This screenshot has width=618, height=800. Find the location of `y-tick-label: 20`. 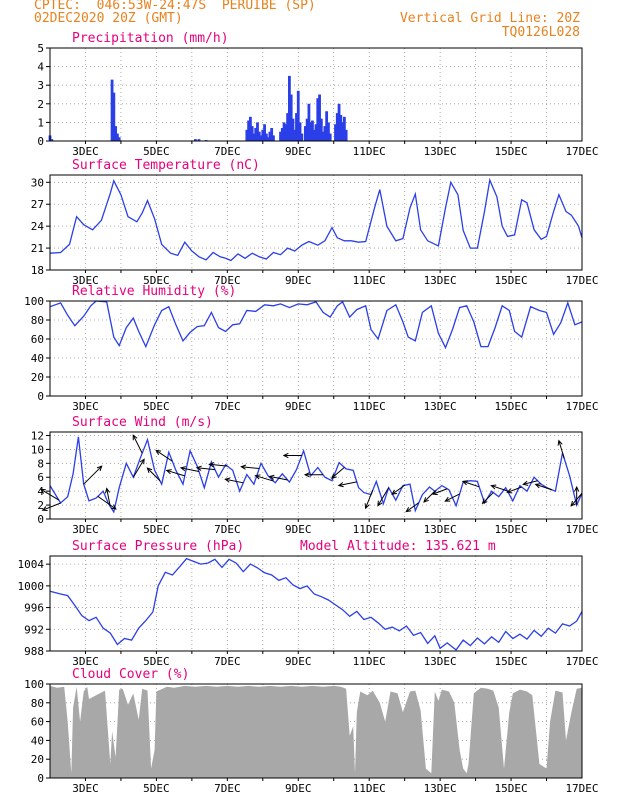

y-tick-label: 20 is located at coordinates (37, 759).